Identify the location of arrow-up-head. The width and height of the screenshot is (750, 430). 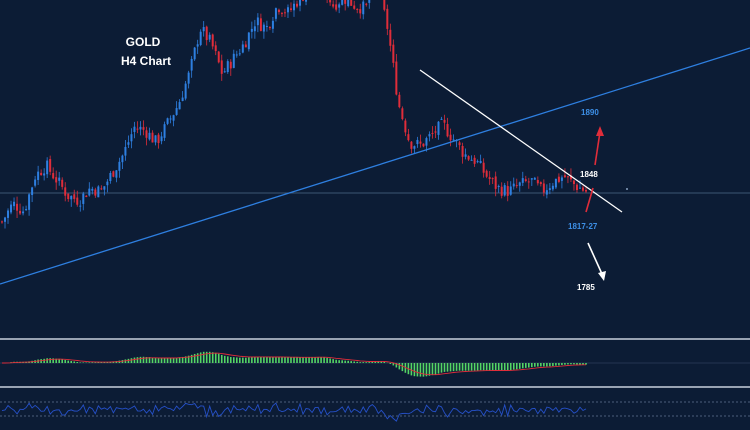
(600, 131).